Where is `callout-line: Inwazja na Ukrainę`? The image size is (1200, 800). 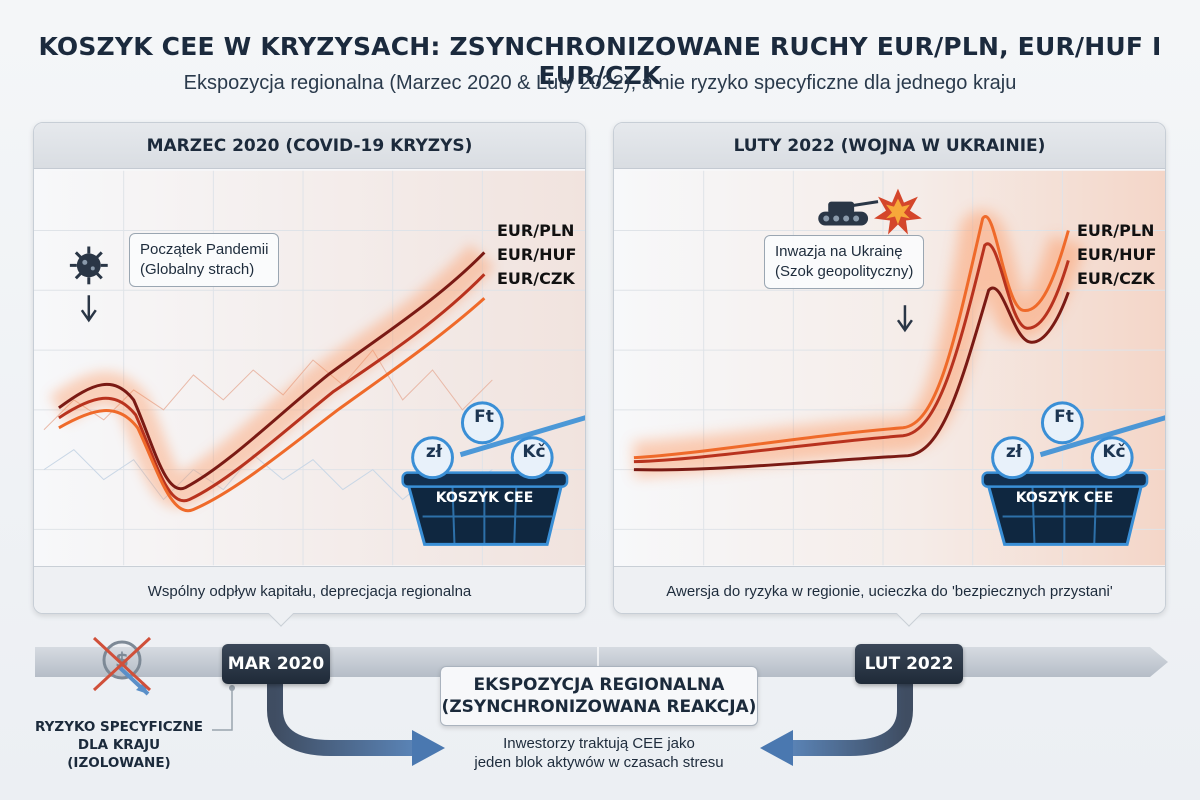
callout-line: Inwazja na Ukrainę is located at coordinates (839, 251).